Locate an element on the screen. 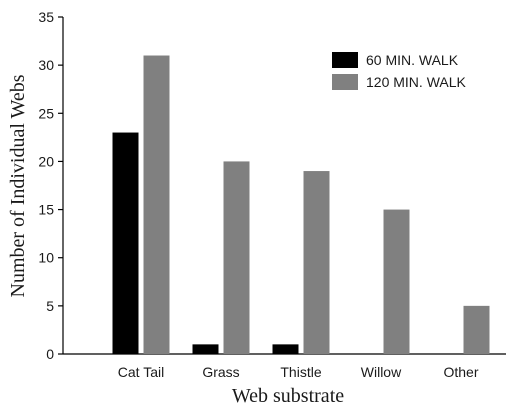 The image size is (507, 409). legend-label: 60 MIN. WALK is located at coordinates (412, 60).